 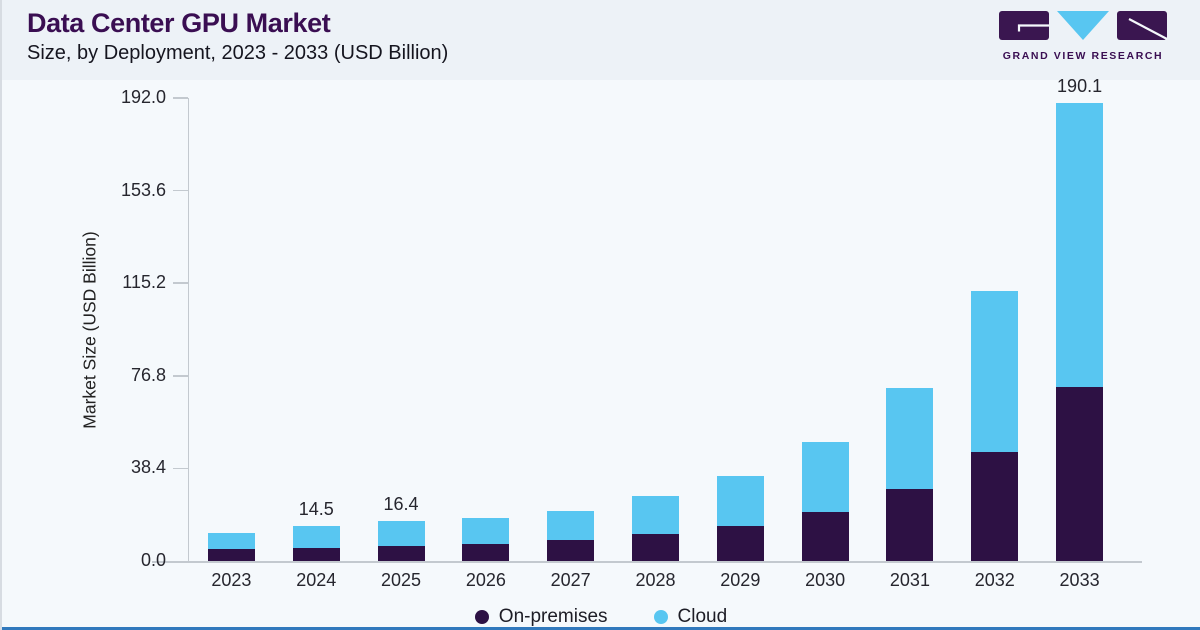 I want to click on bottom-accent-bar, so click(x=601, y=628).